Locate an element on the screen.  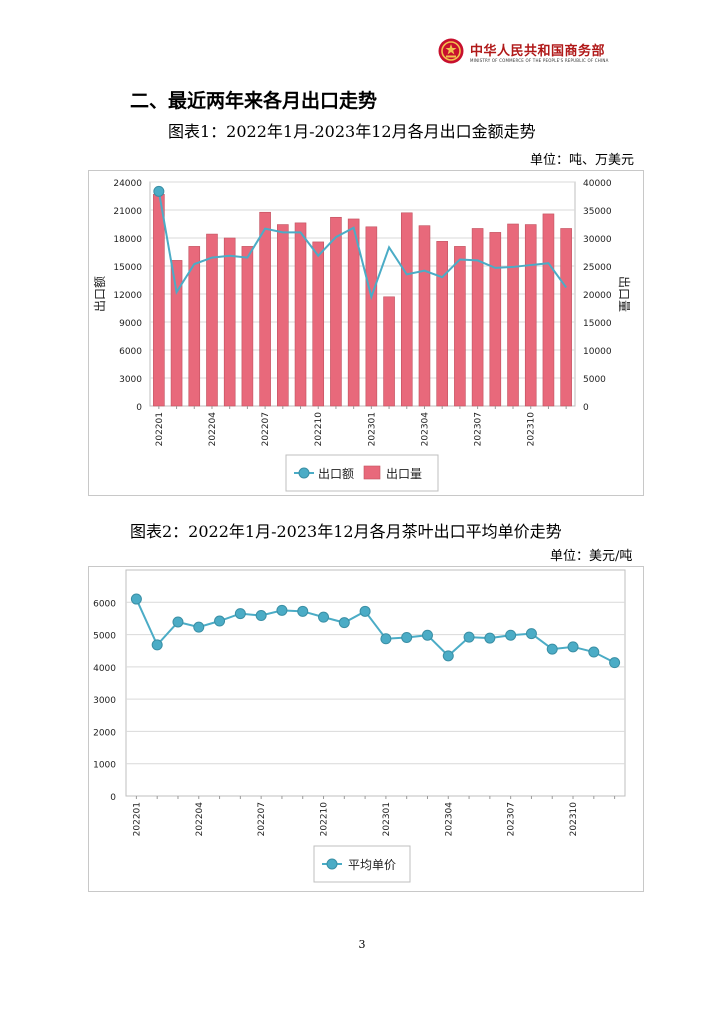
chart1-right-tick-label: 5000 is located at coordinates (594, 380).